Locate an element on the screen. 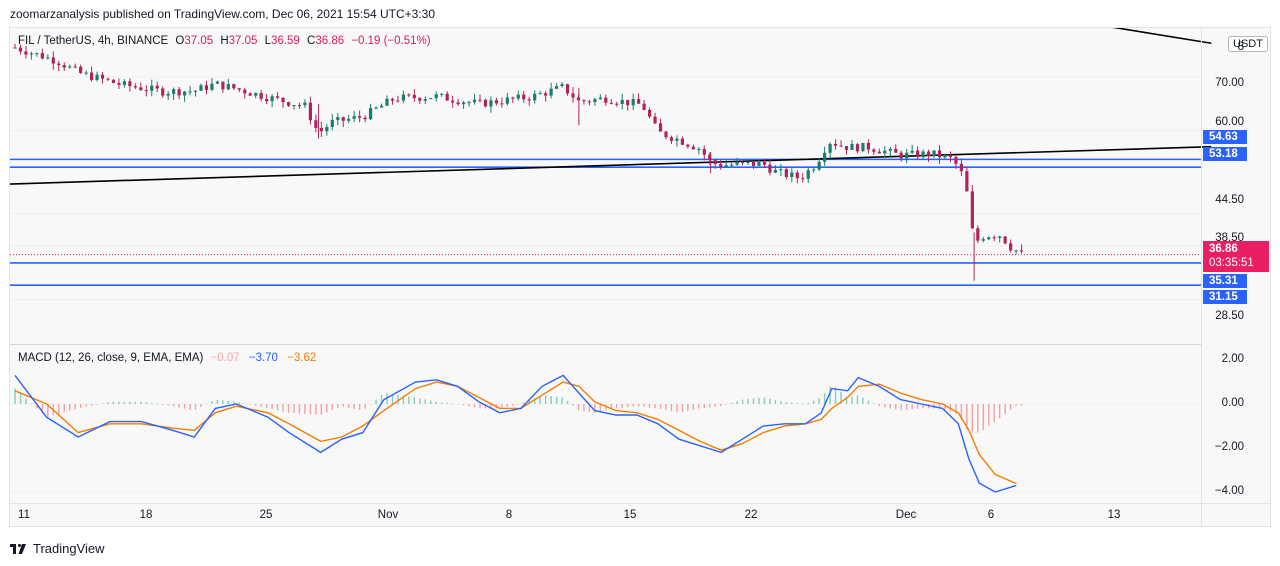 The image size is (1280, 566). level-tag-35: 35.31 is located at coordinates (1225, 281).